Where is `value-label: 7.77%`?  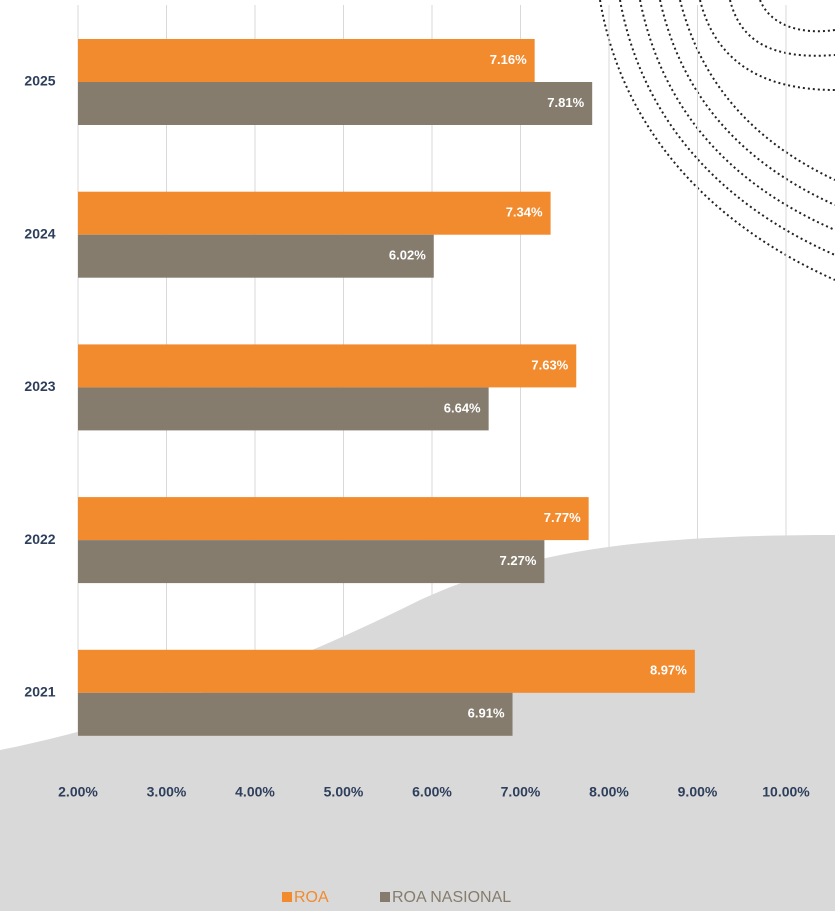
value-label: 7.77% is located at coordinates (562, 517).